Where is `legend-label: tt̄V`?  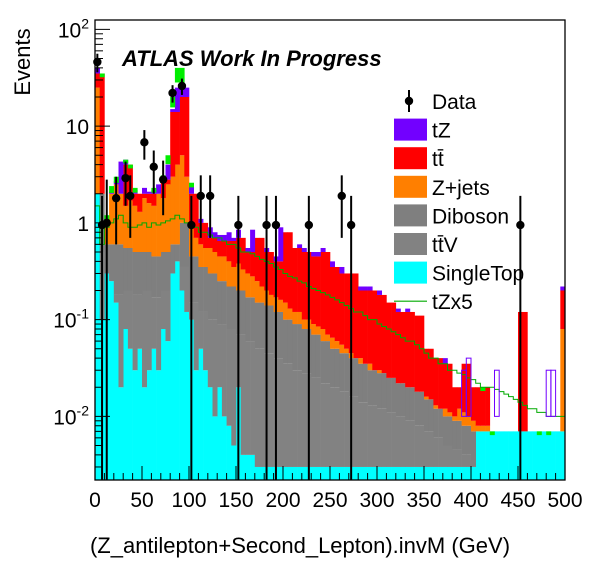
legend-label: tt̄V is located at coordinates (445, 245).